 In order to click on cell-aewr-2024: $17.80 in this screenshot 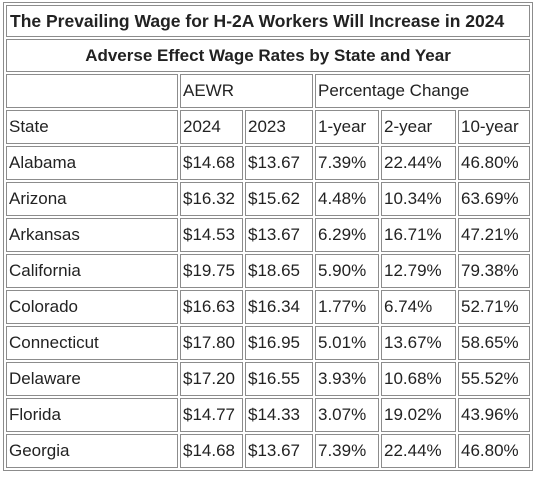, I will do `click(211, 343)`.